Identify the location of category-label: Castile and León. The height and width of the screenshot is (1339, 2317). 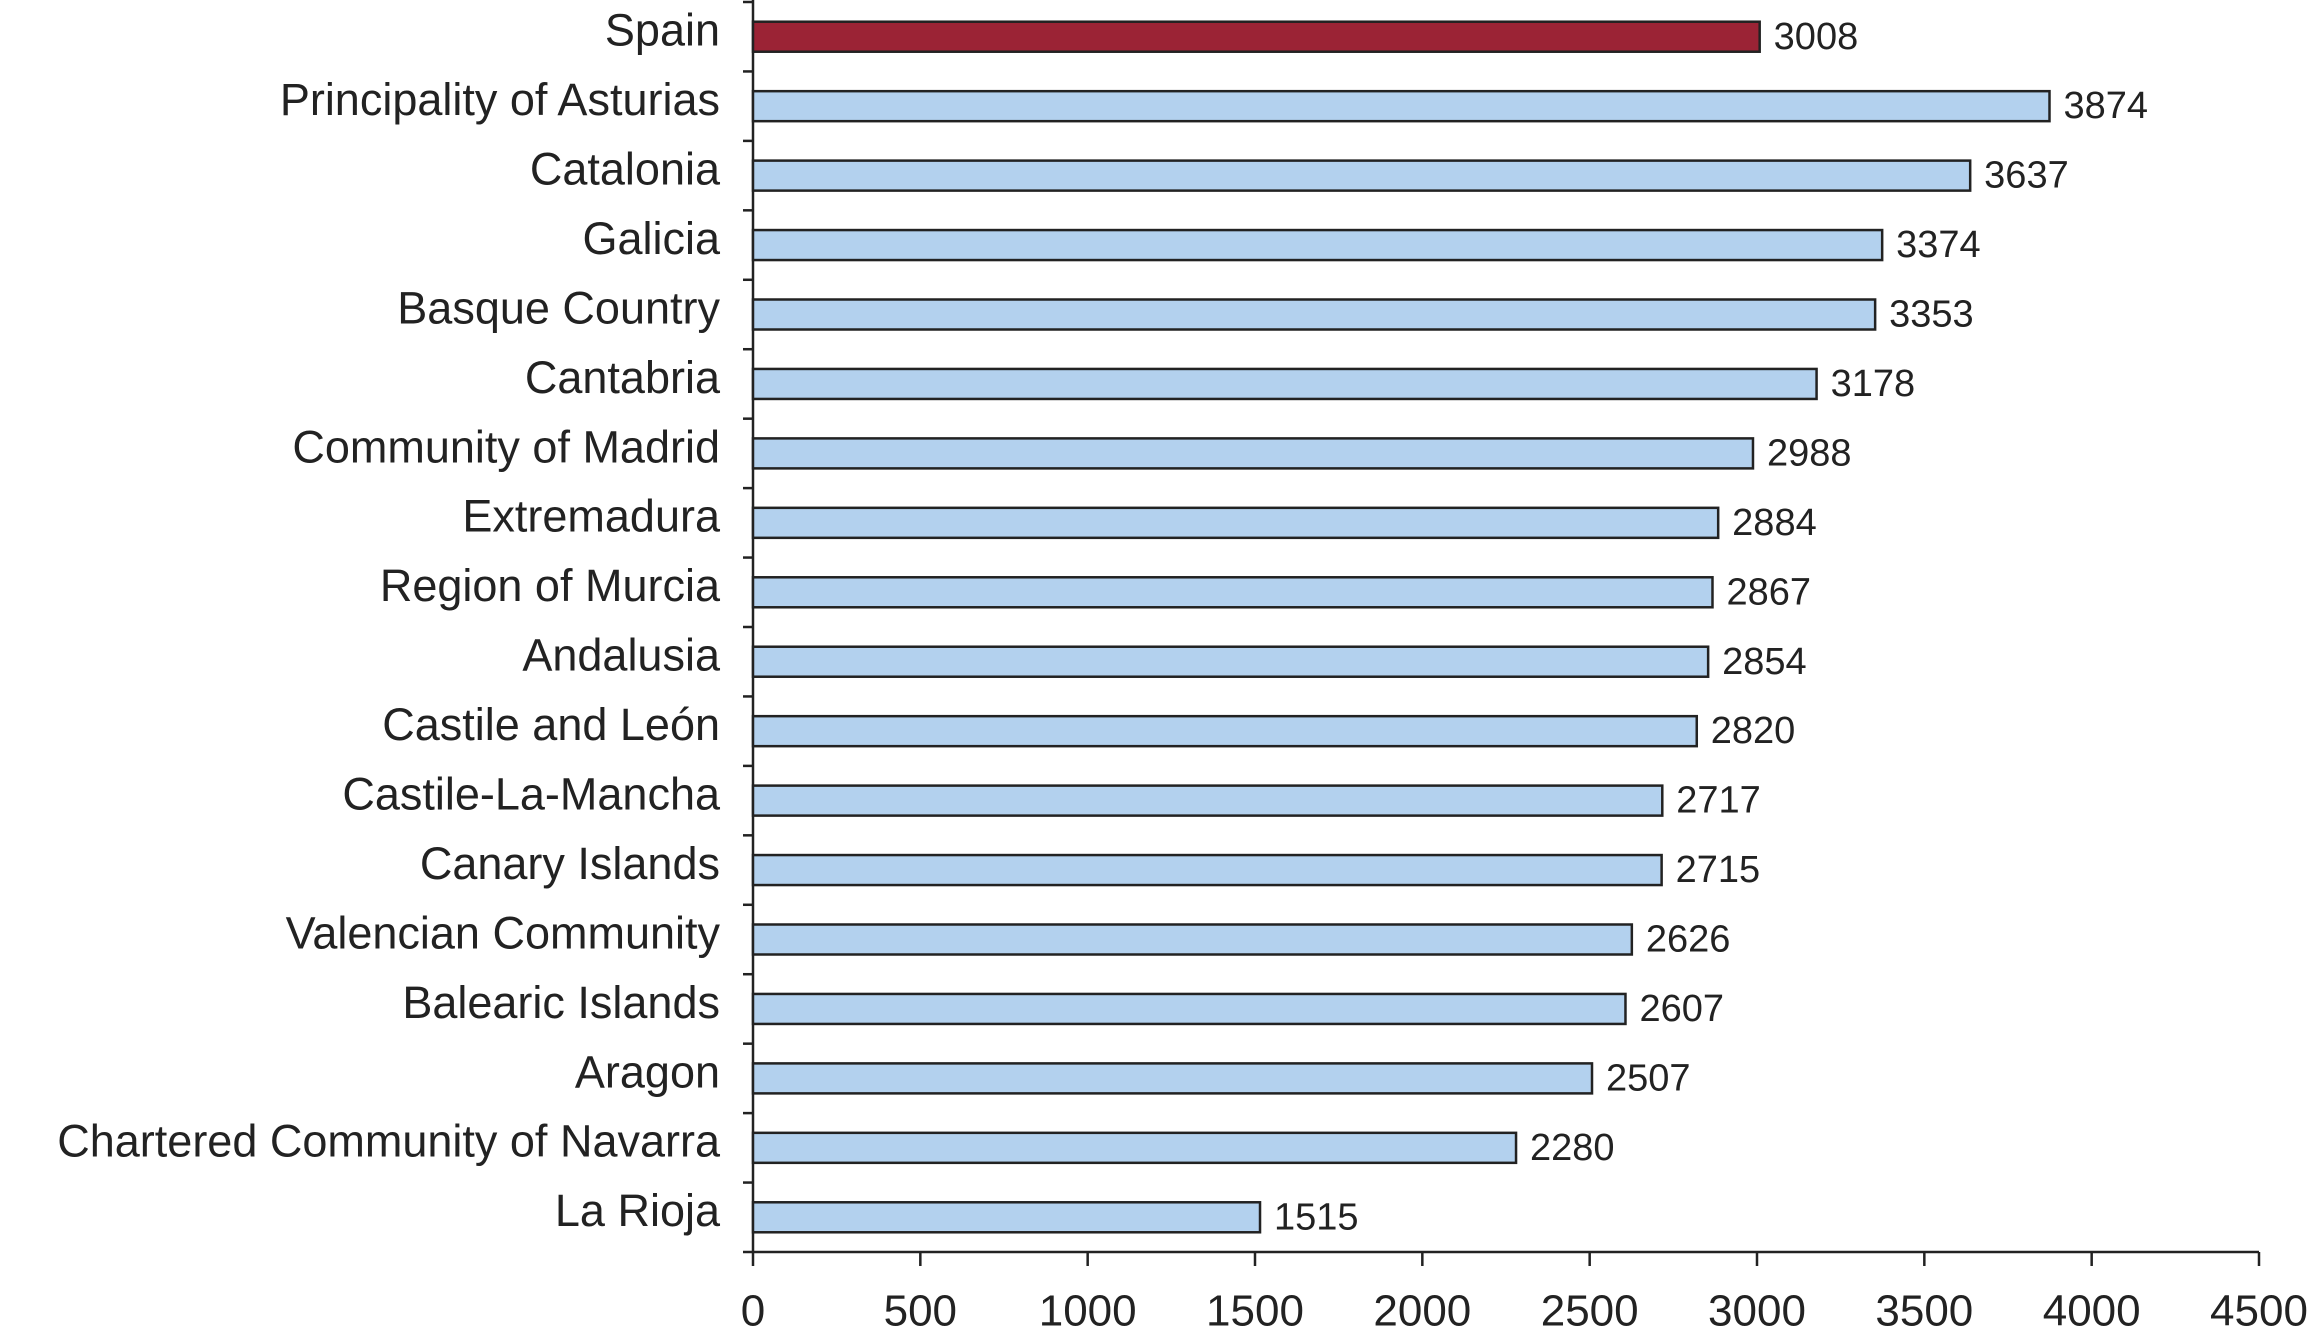
(551, 724).